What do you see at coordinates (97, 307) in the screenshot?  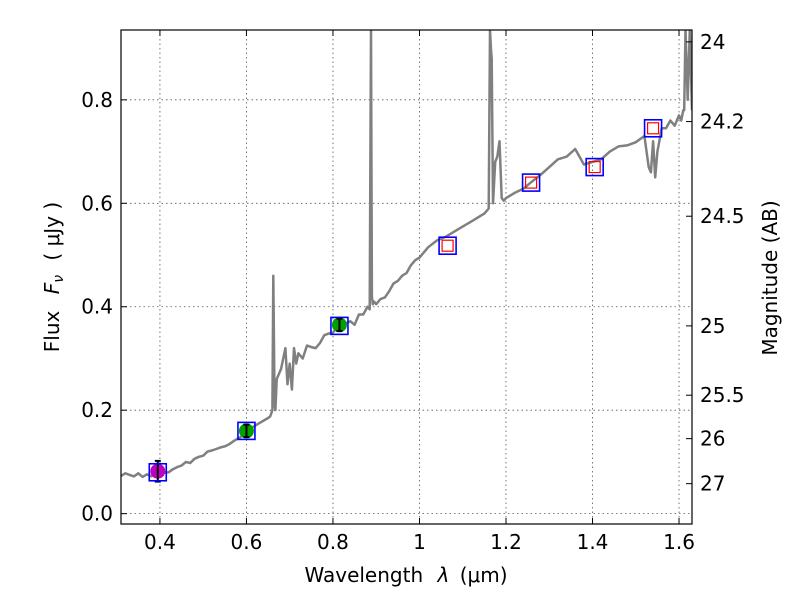 I see `y-tick-label: 0.4` at bounding box center [97, 307].